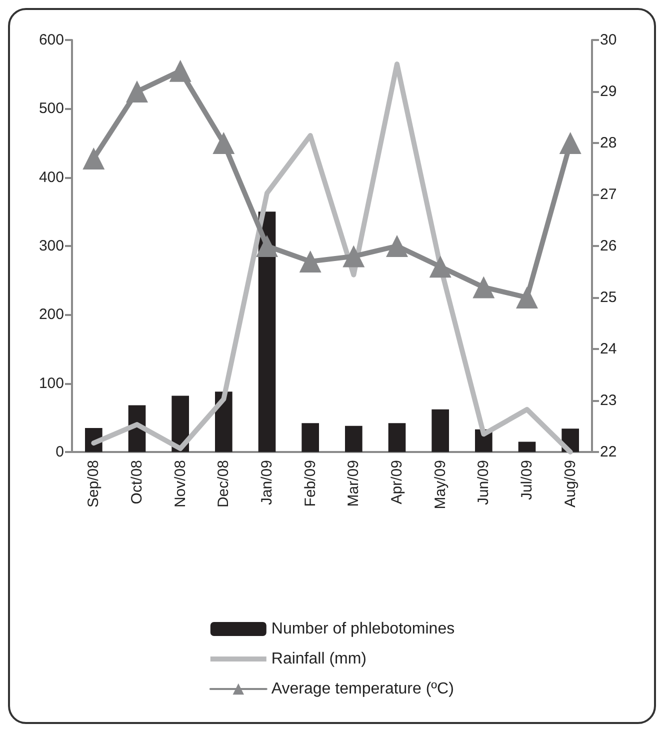  Describe the element at coordinates (51, 383) in the screenshot. I see `y-tick-label: 100` at that location.